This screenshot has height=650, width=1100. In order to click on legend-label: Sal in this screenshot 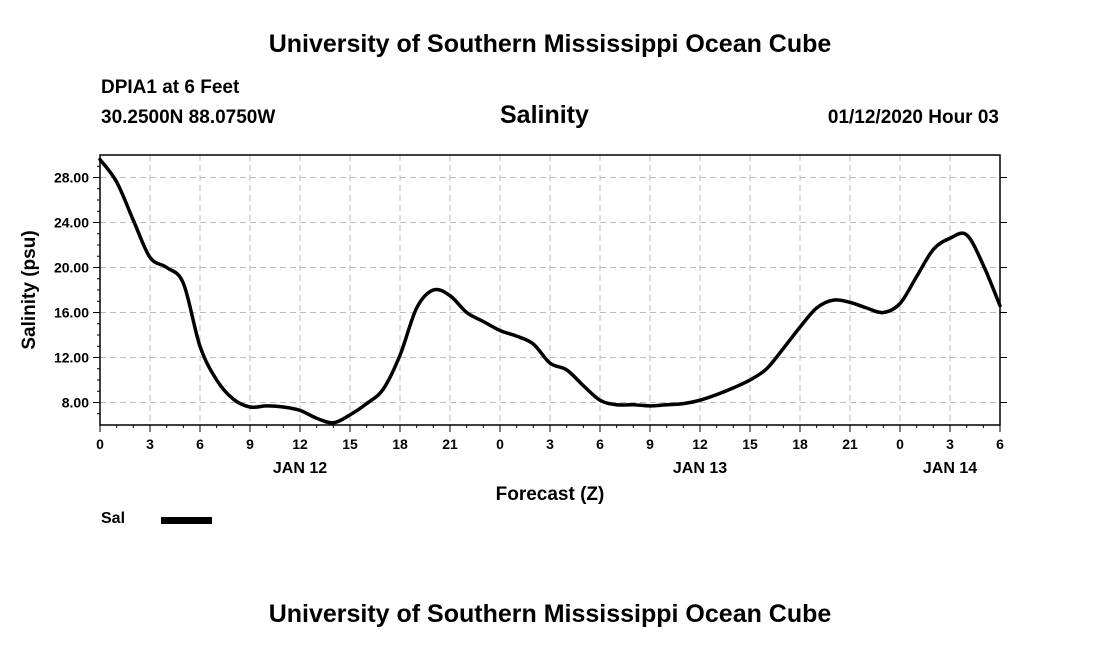, I will do `click(113, 518)`.